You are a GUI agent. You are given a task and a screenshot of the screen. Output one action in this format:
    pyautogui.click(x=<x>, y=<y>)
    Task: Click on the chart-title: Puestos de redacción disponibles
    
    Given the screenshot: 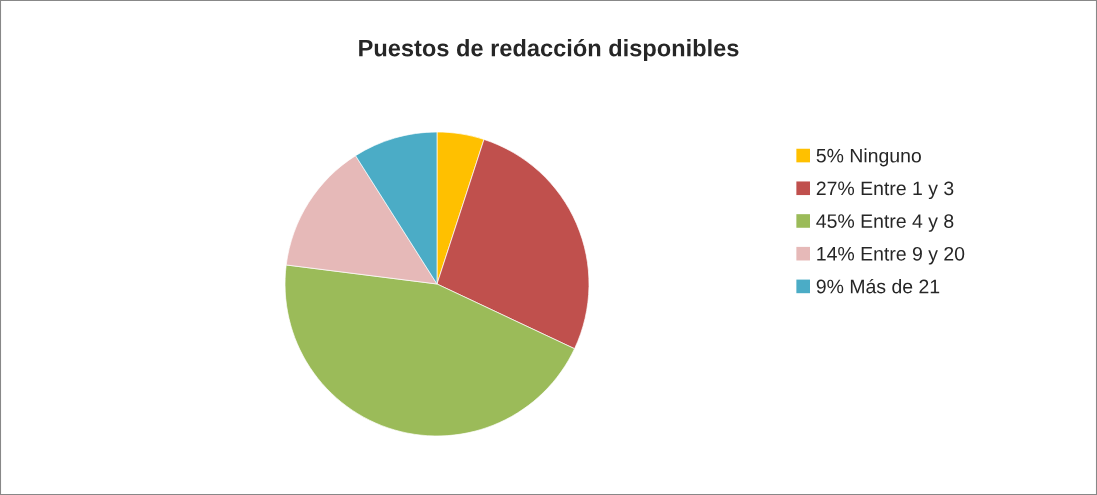 What is the action you would take?
    pyautogui.click(x=549, y=50)
    